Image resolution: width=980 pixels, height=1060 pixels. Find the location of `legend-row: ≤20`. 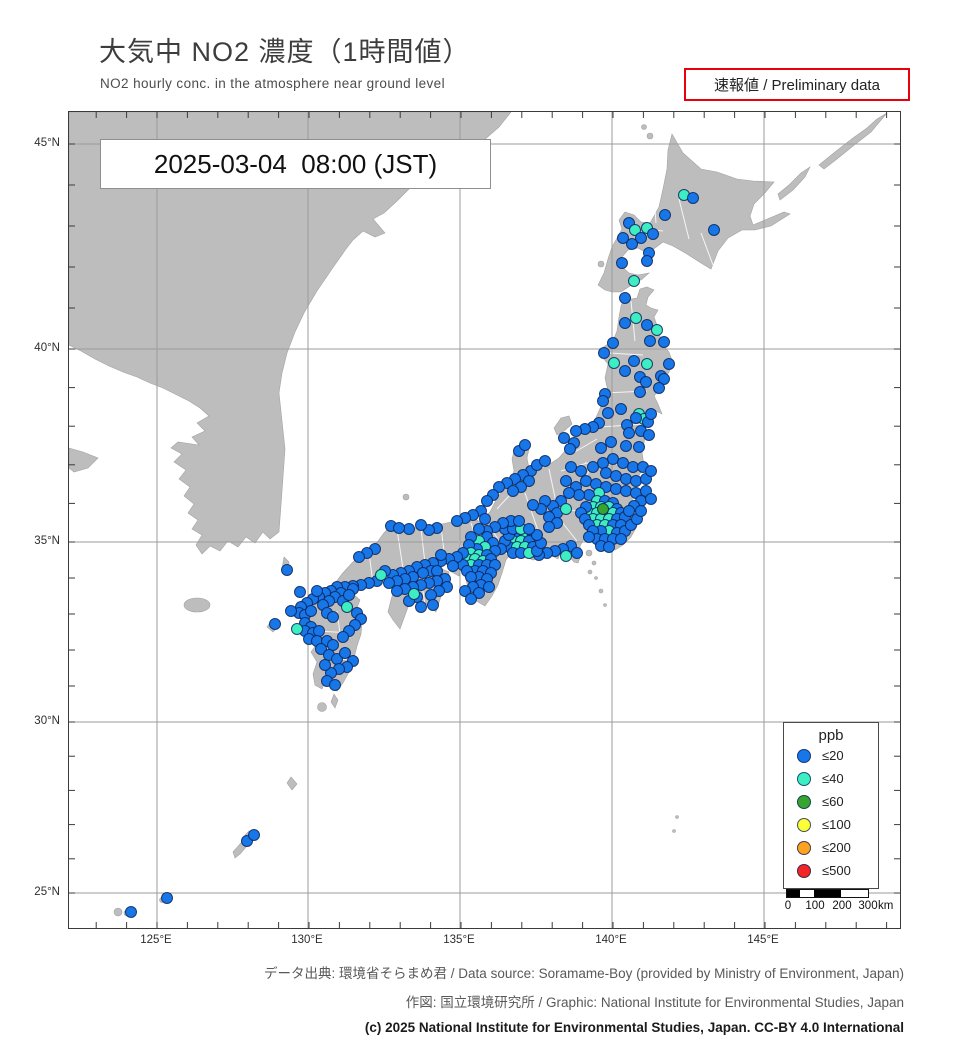

legend-row: ≤20 is located at coordinates (831, 755).